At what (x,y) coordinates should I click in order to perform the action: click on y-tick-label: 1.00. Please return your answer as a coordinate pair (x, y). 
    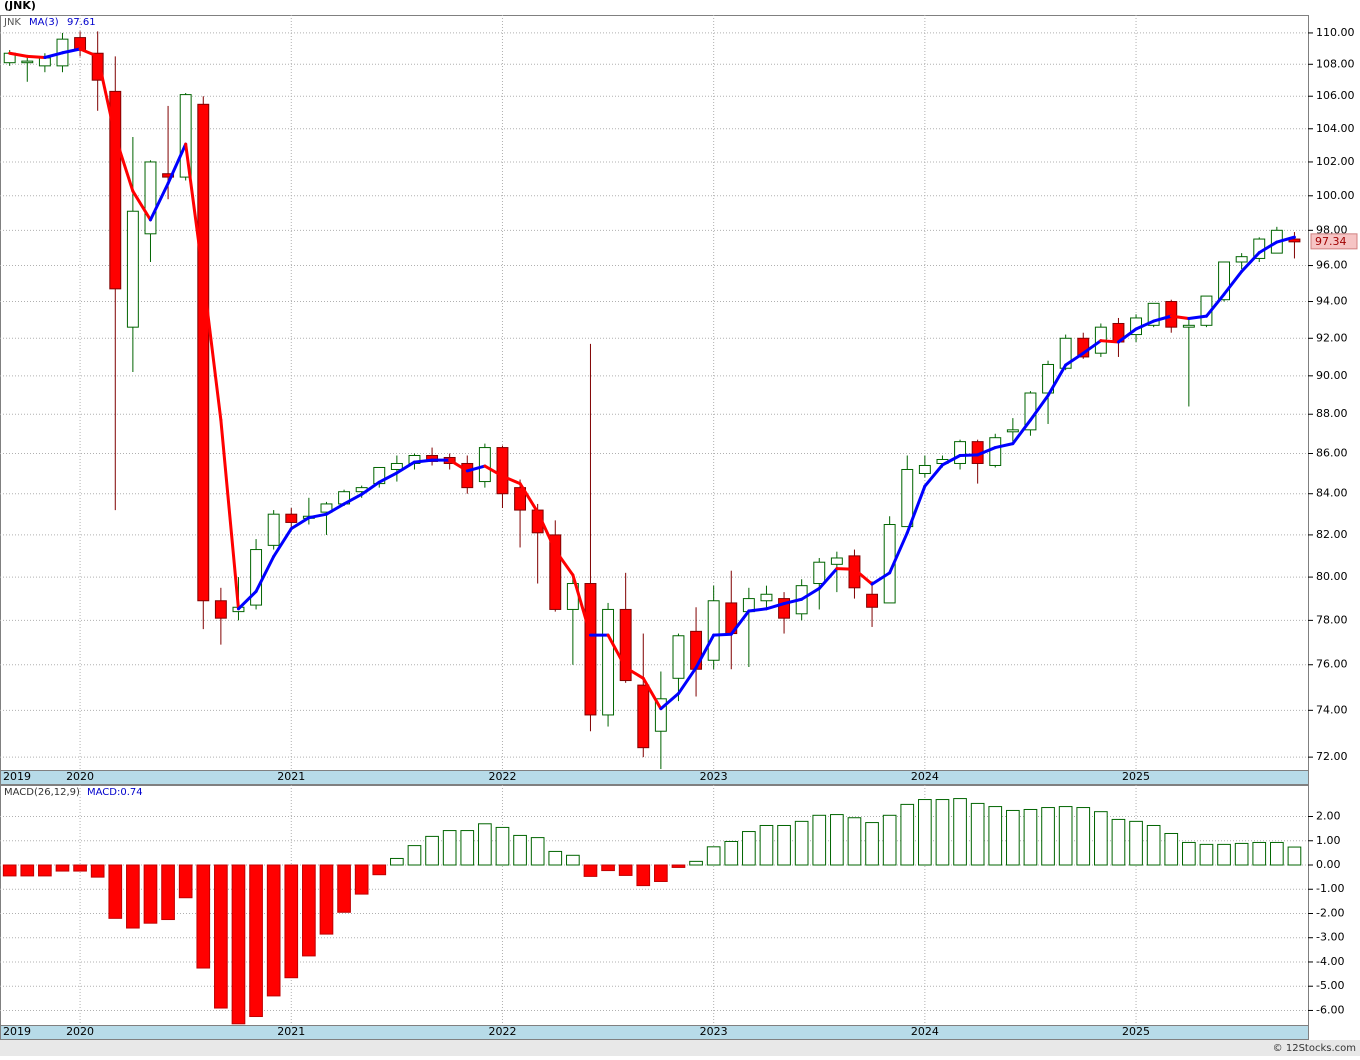
    Looking at the image, I should click on (1328, 840).